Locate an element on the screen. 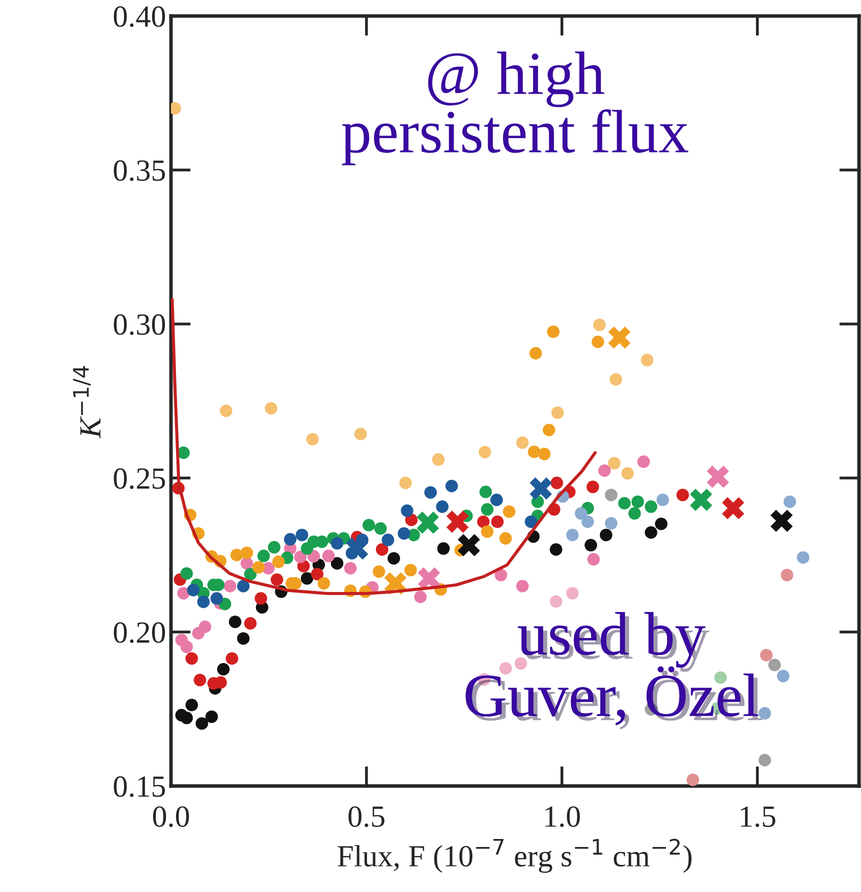  y-tick-label: 0.20 is located at coordinates (139, 633).